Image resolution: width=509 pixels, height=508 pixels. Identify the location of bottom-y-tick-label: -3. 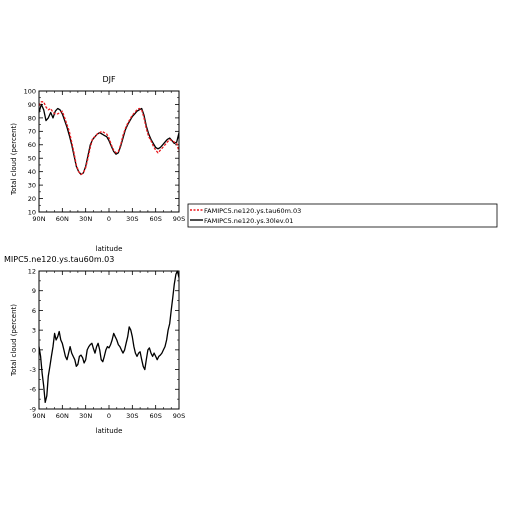
(33, 370).